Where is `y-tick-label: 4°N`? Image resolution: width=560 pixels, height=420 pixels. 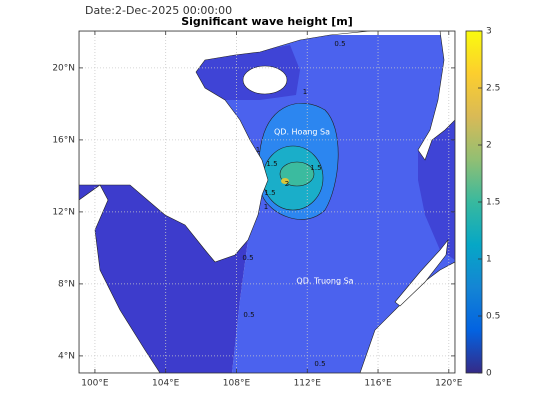
y-tick-label: 4°N is located at coordinates (66, 356).